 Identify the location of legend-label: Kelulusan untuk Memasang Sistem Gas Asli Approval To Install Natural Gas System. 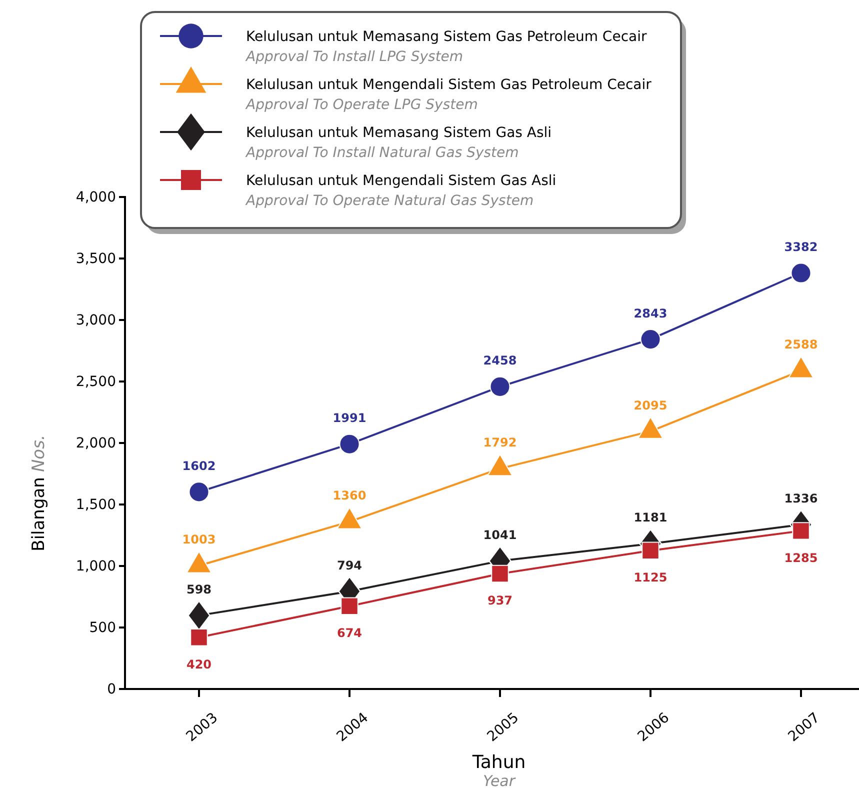
(398, 143).